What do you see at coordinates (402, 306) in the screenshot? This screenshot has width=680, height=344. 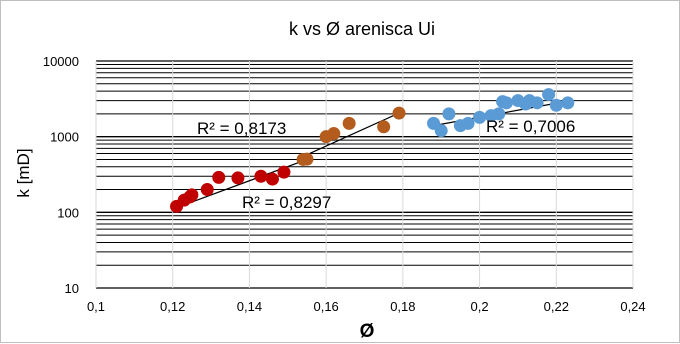 I see `x-tick-label: 0,18` at bounding box center [402, 306].